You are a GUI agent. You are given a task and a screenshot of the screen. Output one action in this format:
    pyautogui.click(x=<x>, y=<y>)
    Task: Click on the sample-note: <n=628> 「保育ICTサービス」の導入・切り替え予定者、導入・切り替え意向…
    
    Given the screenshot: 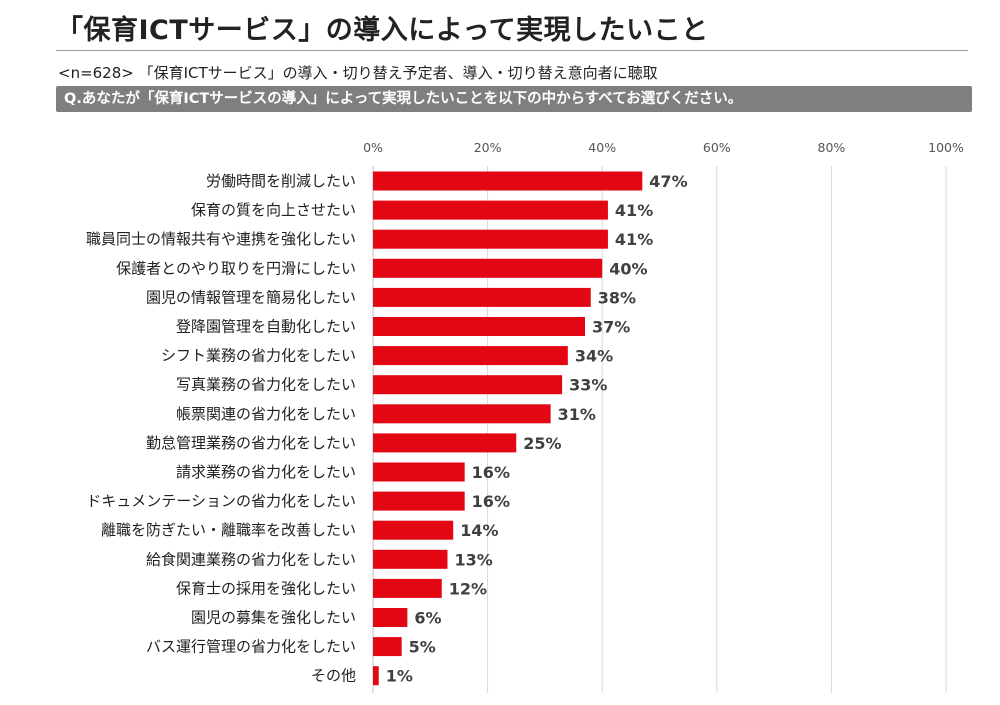 What is the action you would take?
    pyautogui.click(x=358, y=73)
    